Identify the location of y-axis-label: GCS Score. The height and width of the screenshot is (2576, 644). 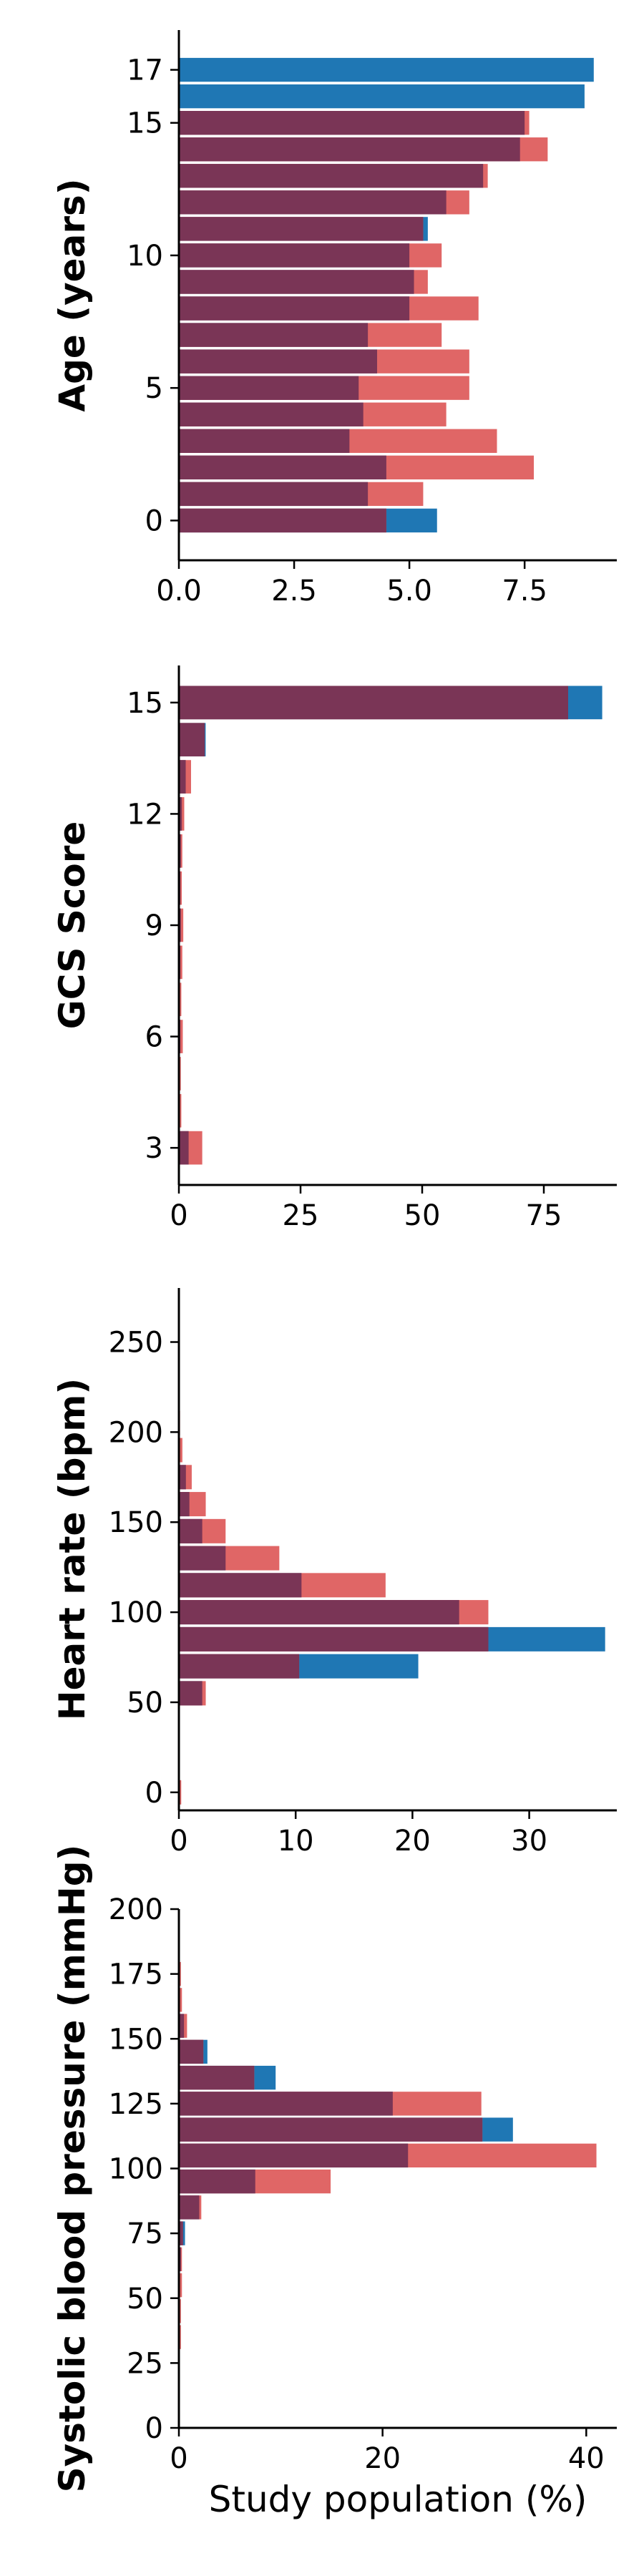
(72, 925).